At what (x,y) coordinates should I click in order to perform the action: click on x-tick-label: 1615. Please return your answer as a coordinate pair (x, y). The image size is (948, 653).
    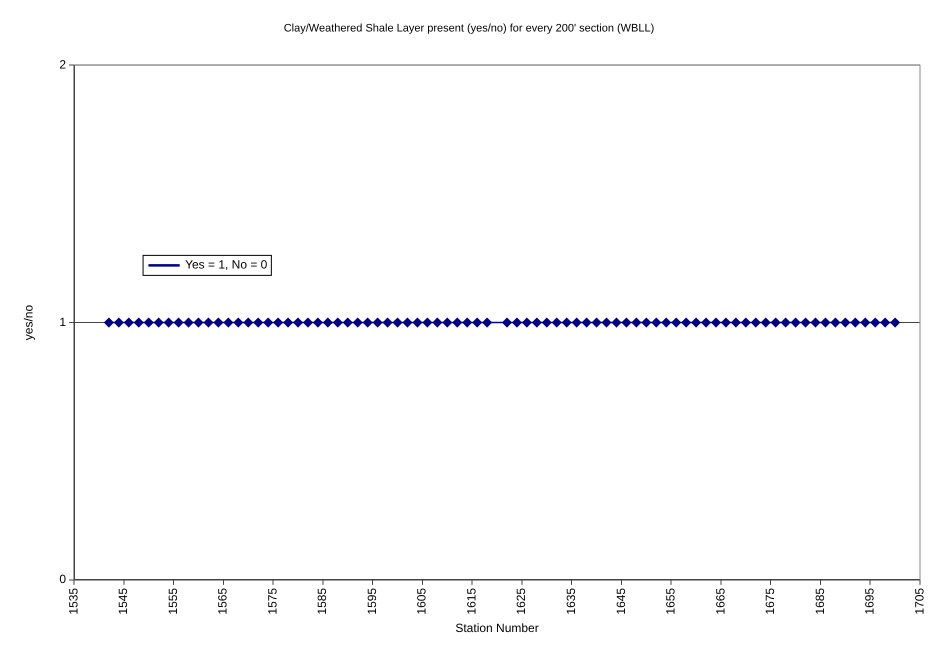
    Looking at the image, I should click on (471, 601).